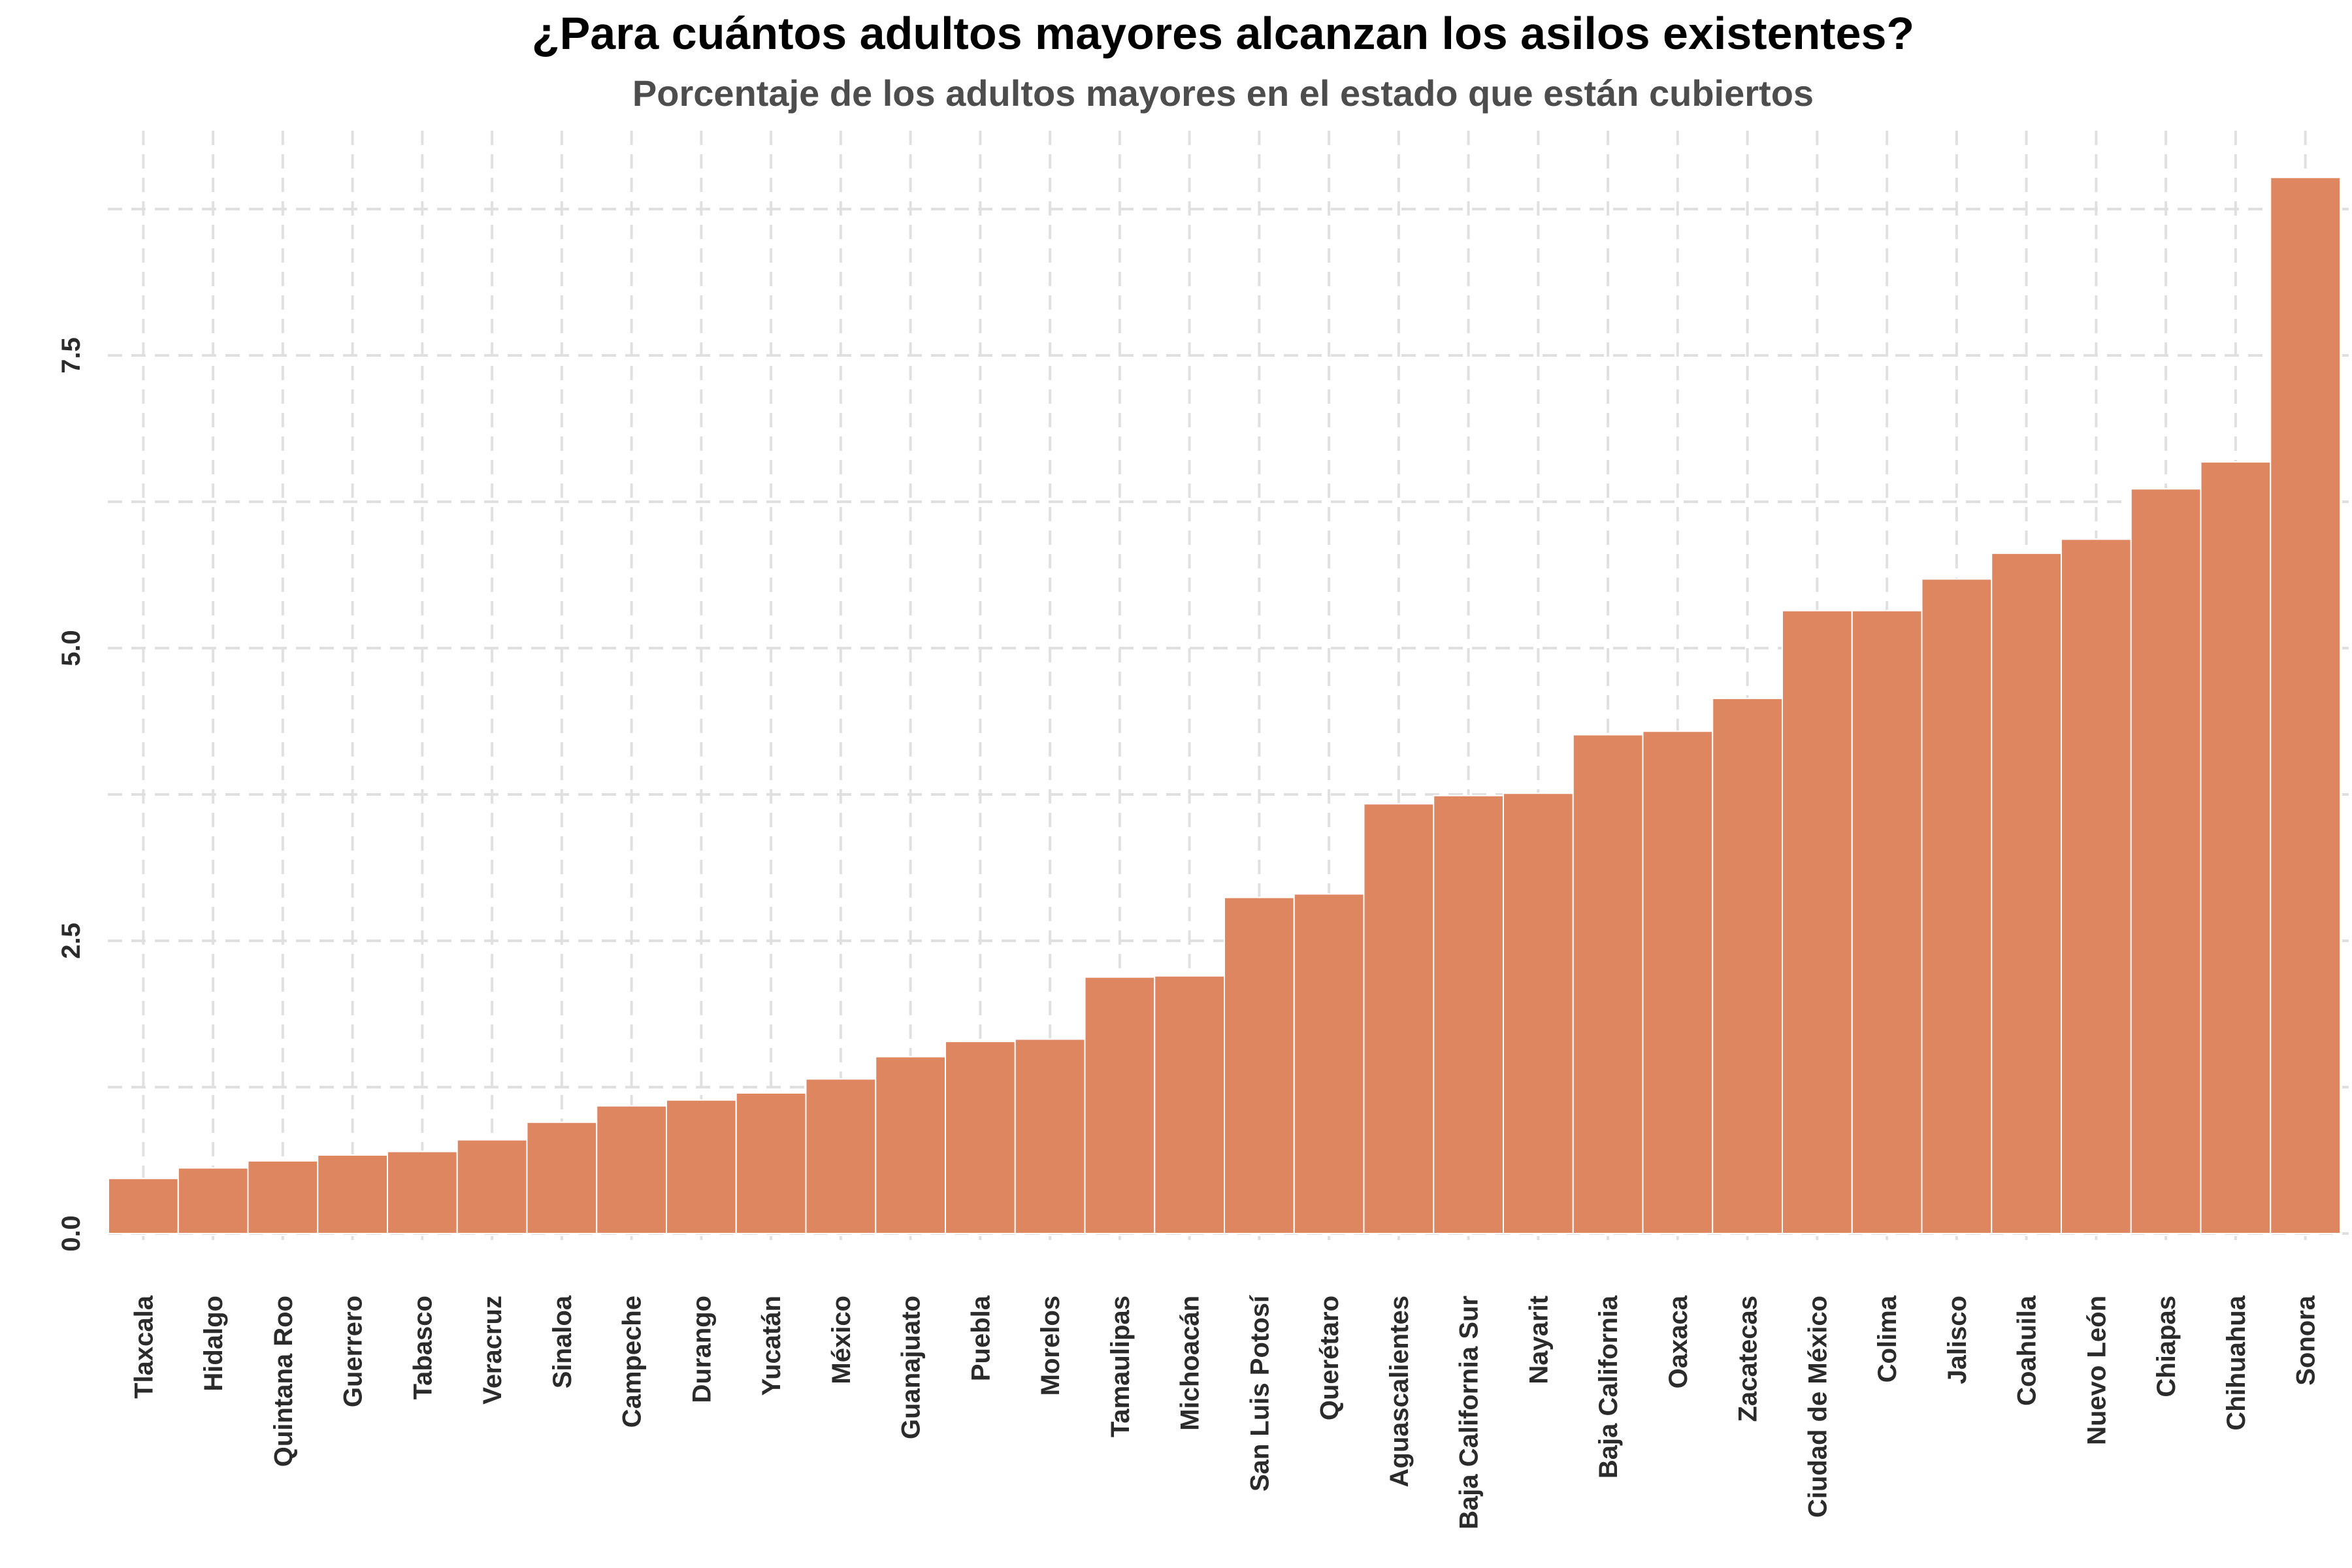  I want to click on x-tick-label: Querétaro, so click(1329, 1358).